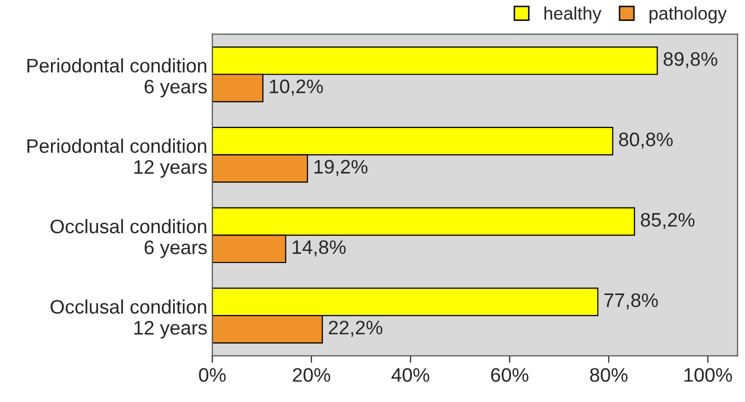  What do you see at coordinates (319, 248) in the screenshot?
I see `data-label: 14,8%` at bounding box center [319, 248].